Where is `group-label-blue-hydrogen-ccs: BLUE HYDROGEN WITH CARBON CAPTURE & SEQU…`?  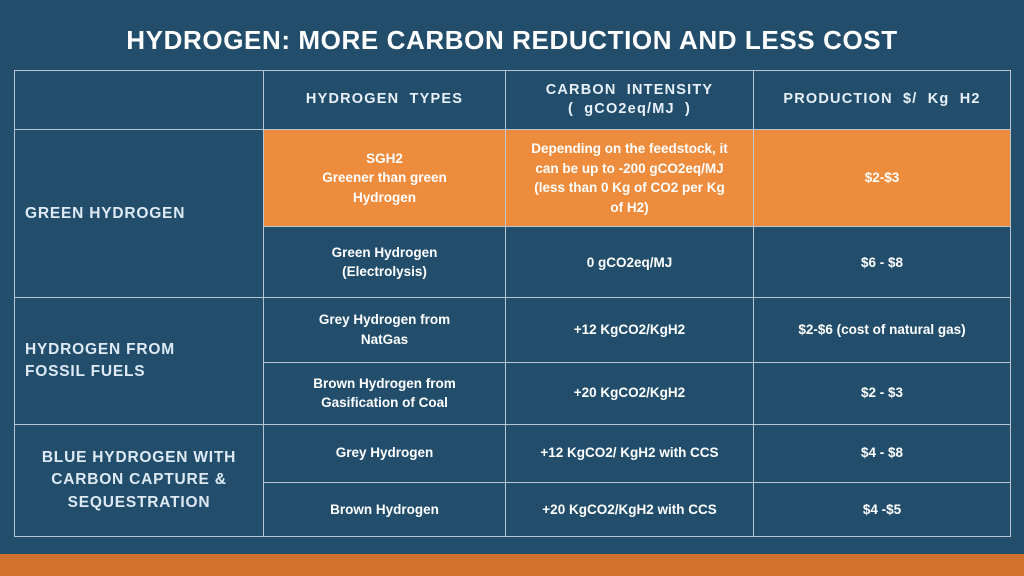 group-label-blue-hydrogen-ccs: BLUE HYDROGEN WITH CARBON CAPTURE & SEQU… is located at coordinates (139, 480).